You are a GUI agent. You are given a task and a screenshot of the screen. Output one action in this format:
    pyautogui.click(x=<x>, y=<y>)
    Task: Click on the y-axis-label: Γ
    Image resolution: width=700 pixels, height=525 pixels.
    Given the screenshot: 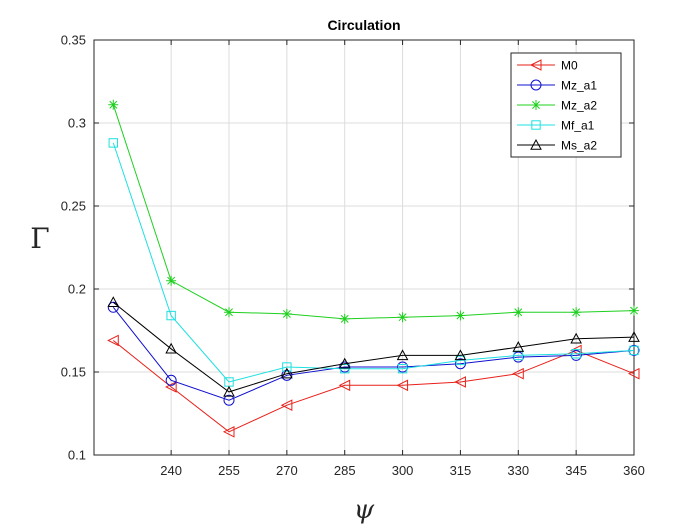 What is the action you would take?
    pyautogui.click(x=39, y=238)
    